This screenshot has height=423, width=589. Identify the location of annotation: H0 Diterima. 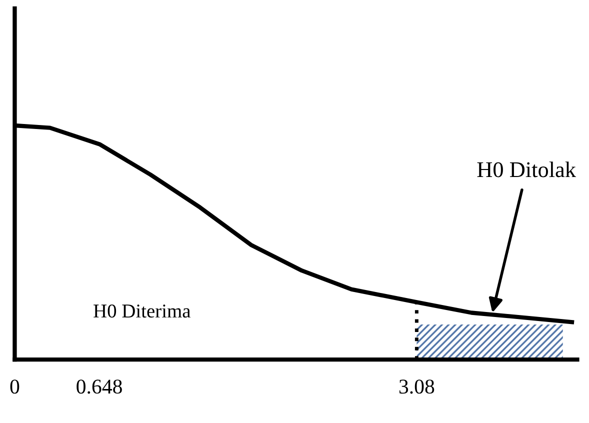
(142, 311).